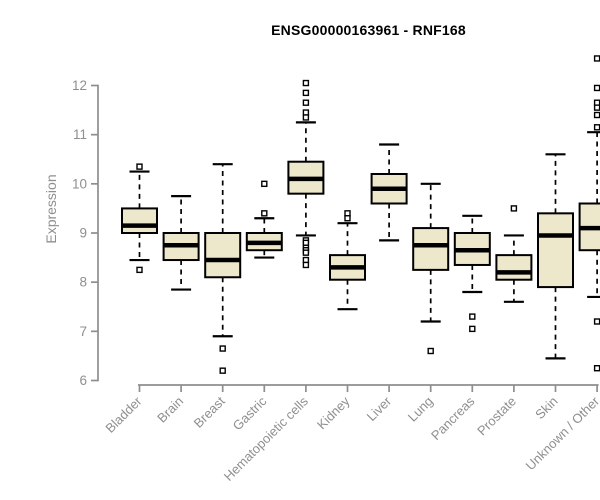  Describe the element at coordinates (51, 209) in the screenshot. I see `y-axis-title: Expression` at that location.